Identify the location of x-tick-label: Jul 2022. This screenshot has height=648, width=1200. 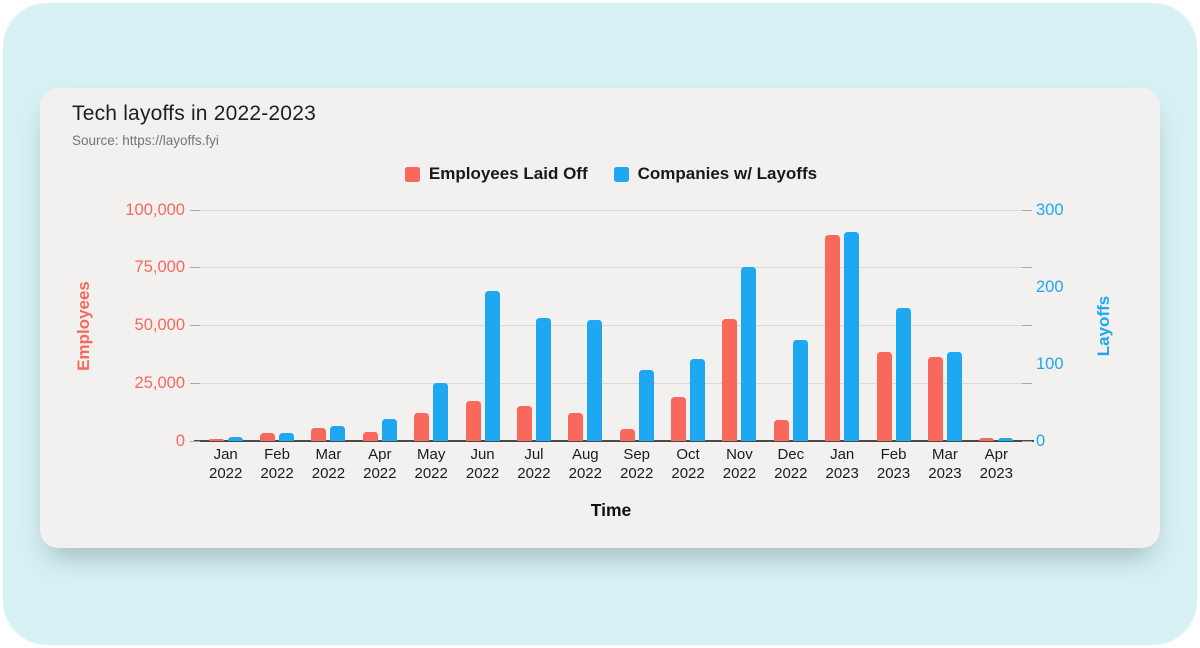
(534, 464).